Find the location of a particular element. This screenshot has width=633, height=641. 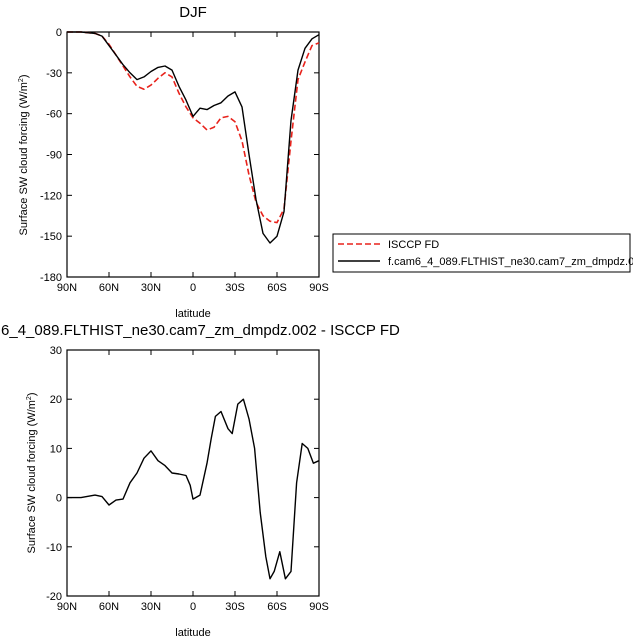

bottom-y-axis-label-sup: 2 is located at coordinates (29, 398).